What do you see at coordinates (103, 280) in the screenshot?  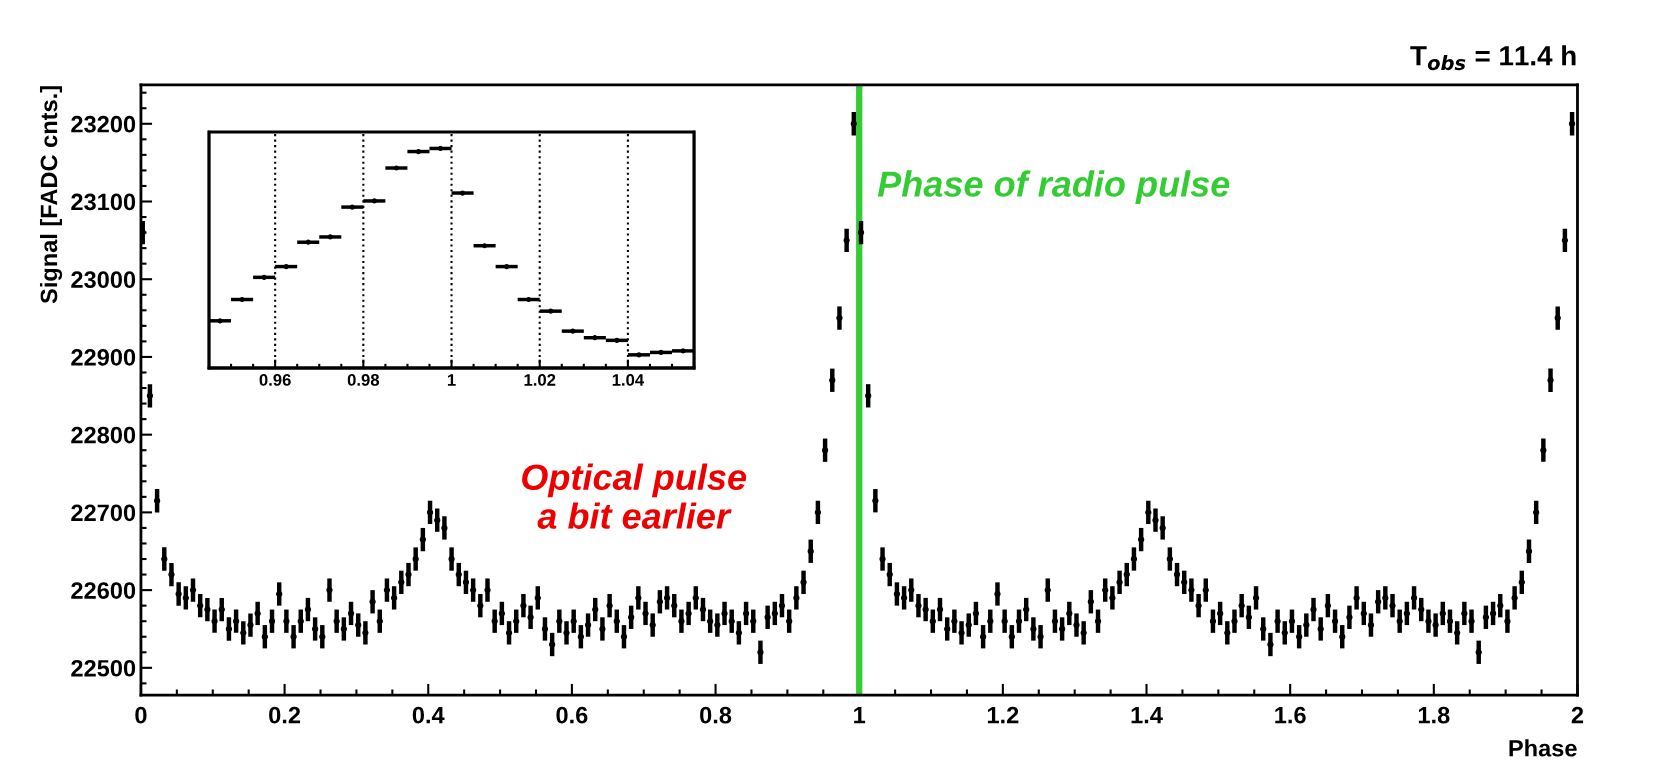 I see `y-tick-label: 23000` at bounding box center [103, 280].